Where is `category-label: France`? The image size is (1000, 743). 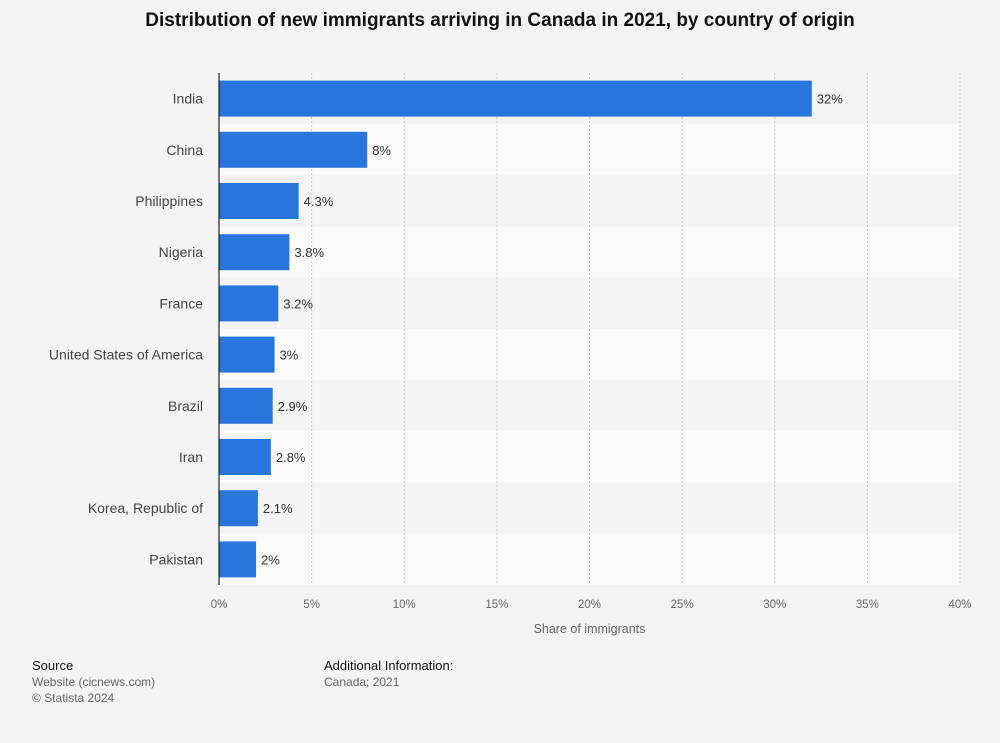 category-label: France is located at coordinates (181, 303).